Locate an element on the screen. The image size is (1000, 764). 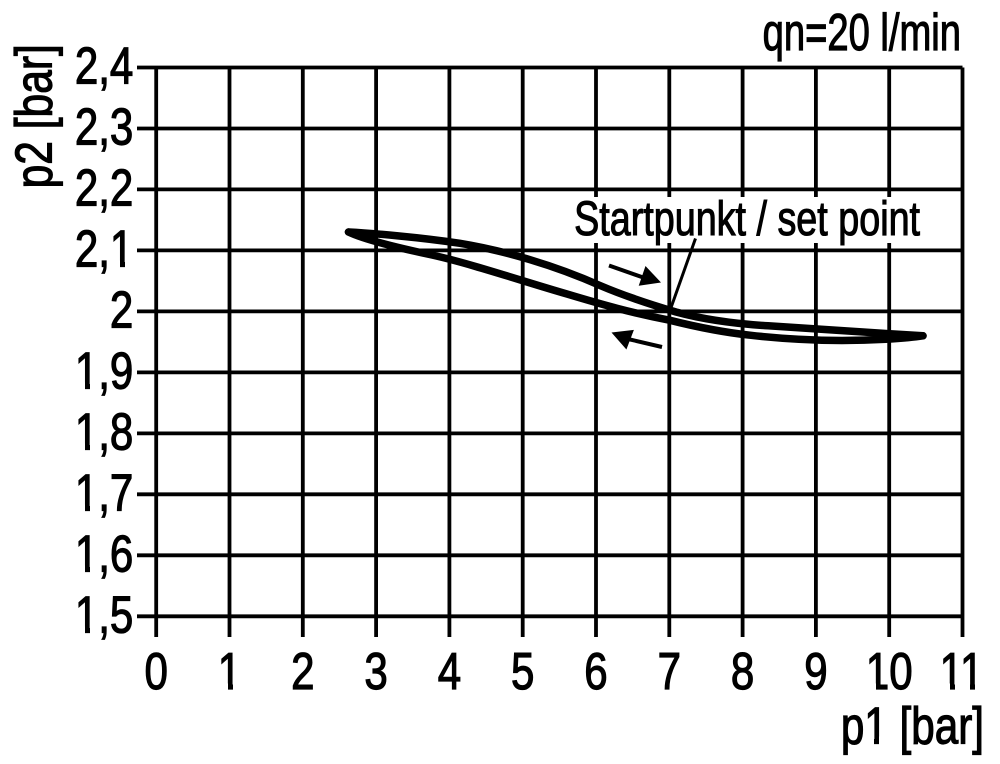
svg-text: 2,4 is located at coordinates (104, 66).